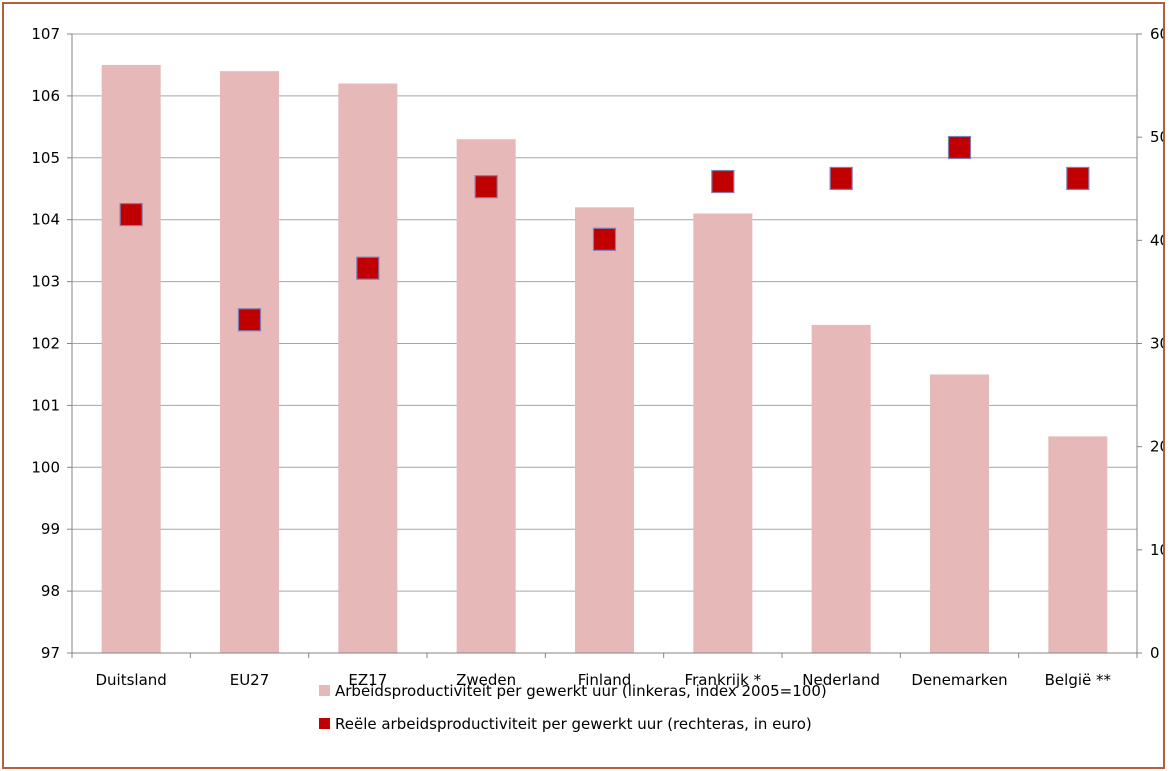 The image size is (1169, 771). I want to click on category-label: België **, so click(1078, 680).